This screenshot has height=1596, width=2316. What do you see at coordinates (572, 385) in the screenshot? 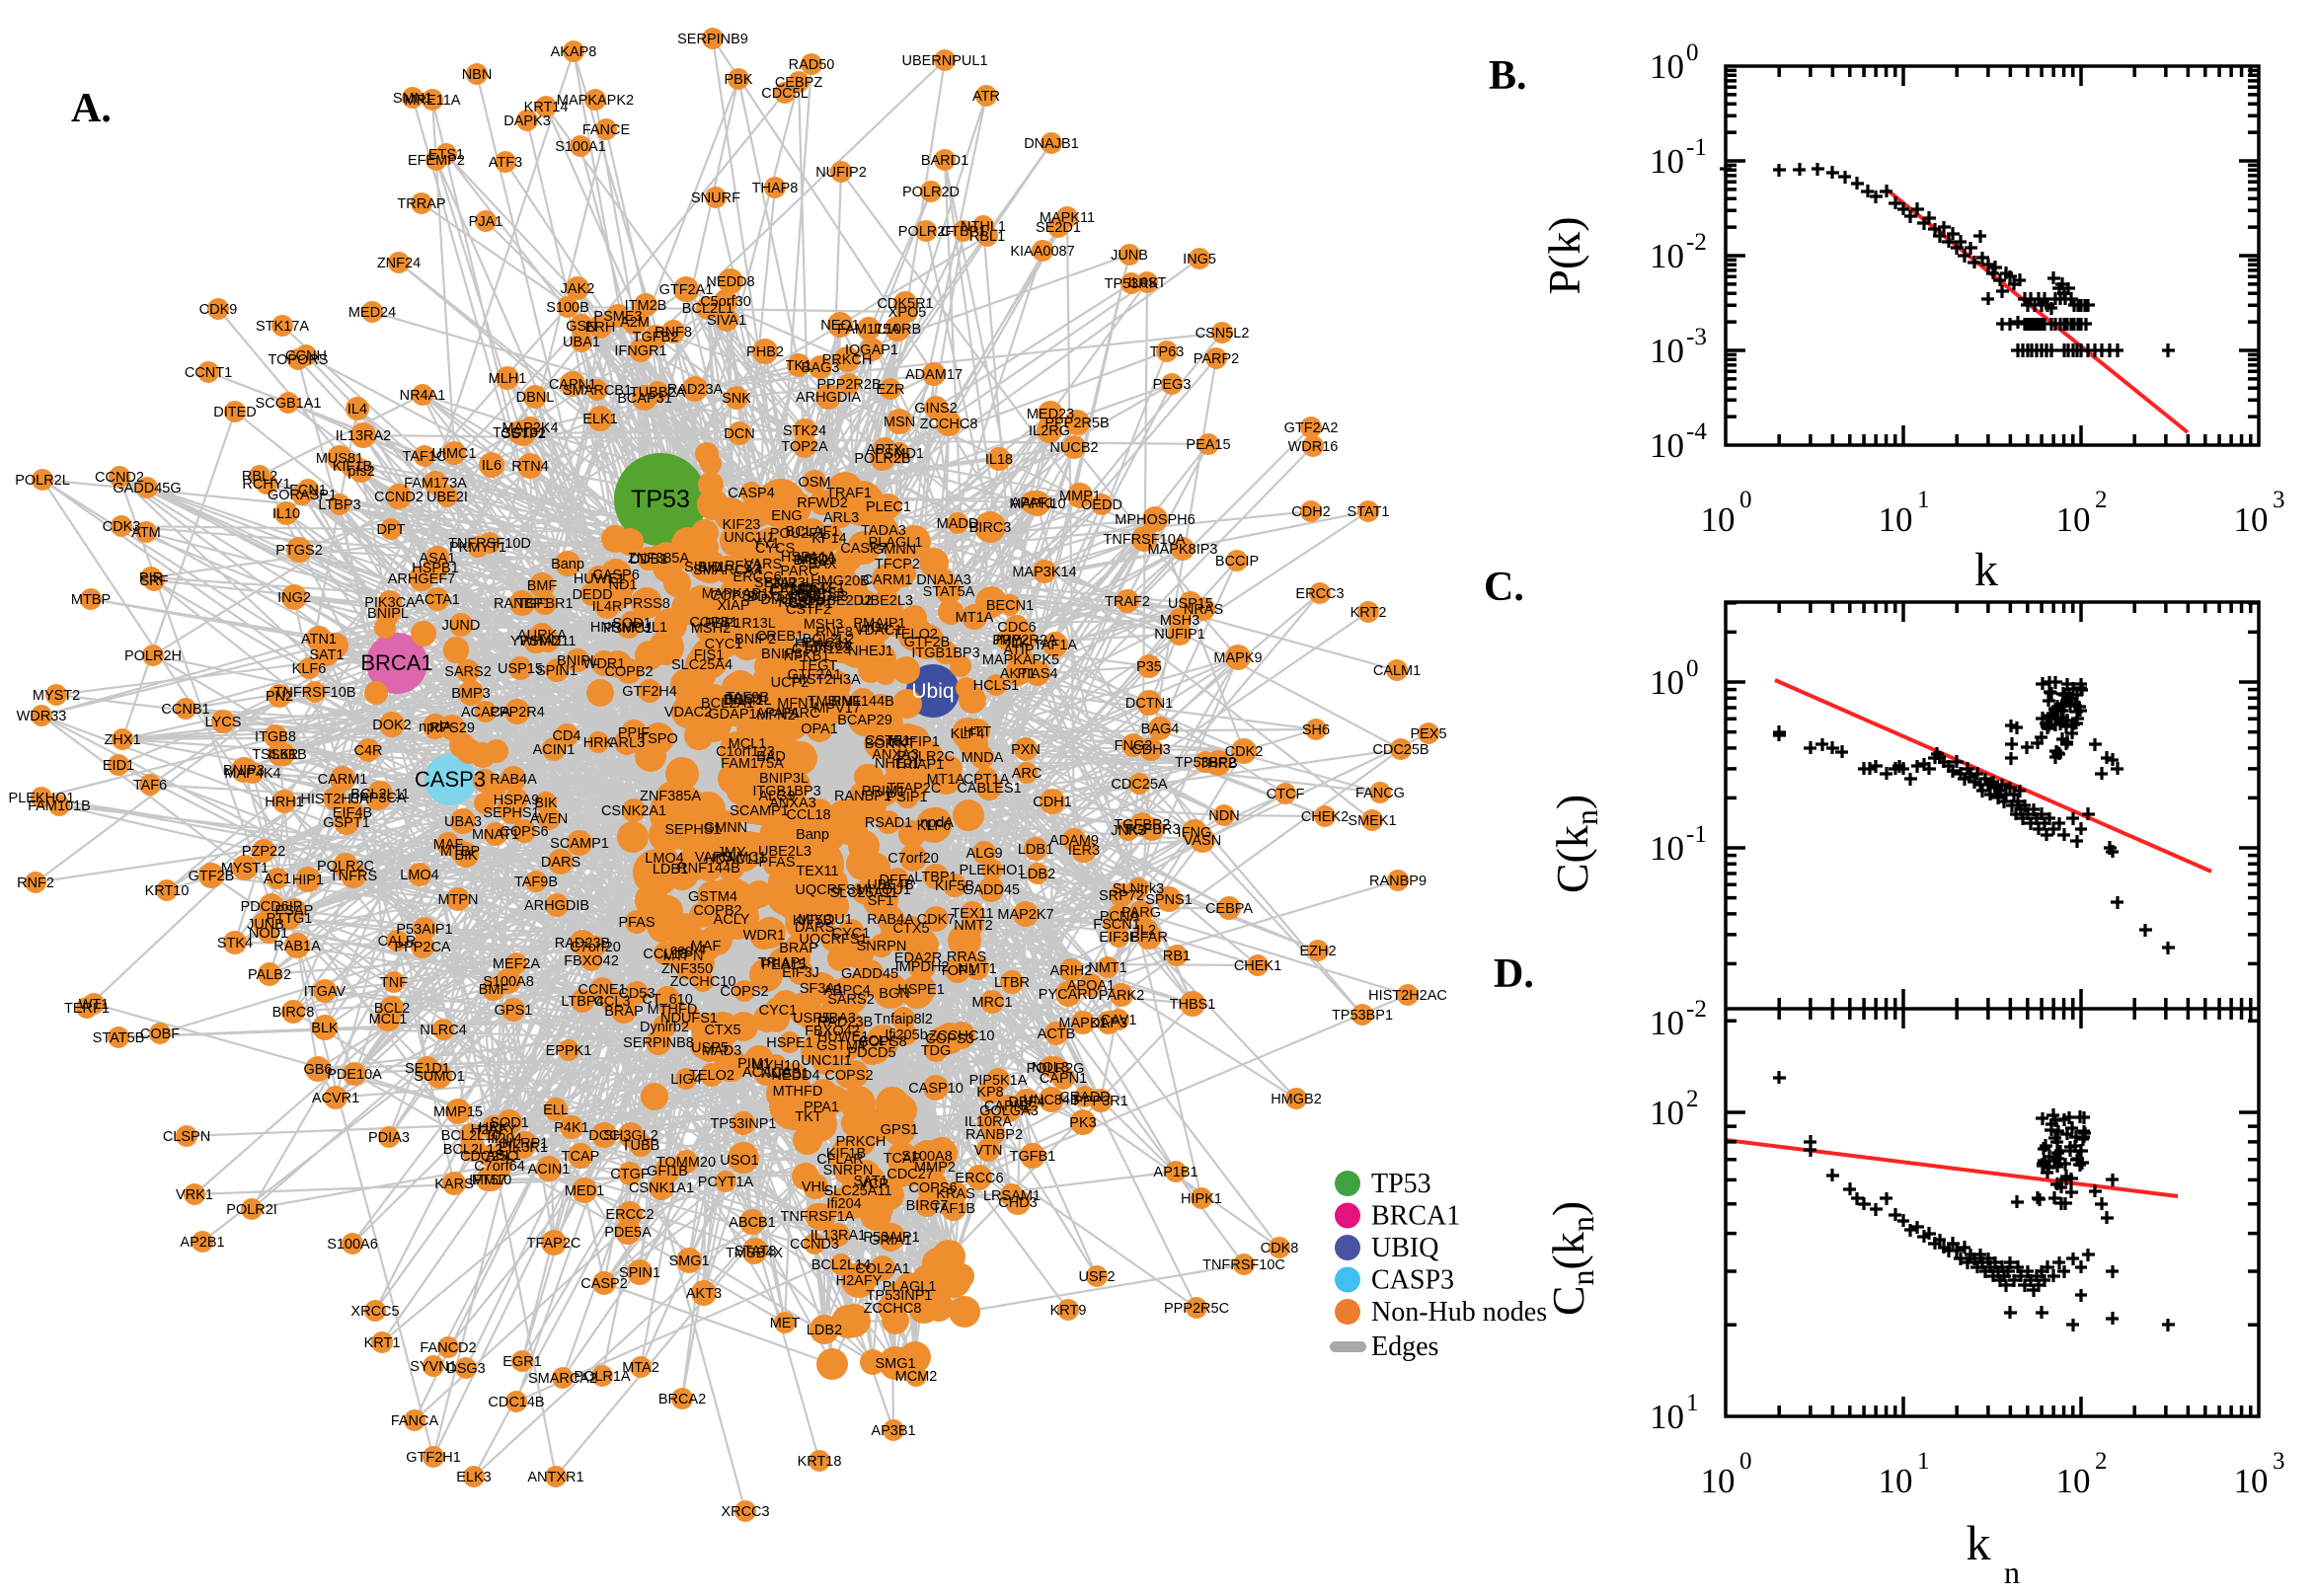
I see `svg-text: CAPN1` at bounding box center [572, 385].